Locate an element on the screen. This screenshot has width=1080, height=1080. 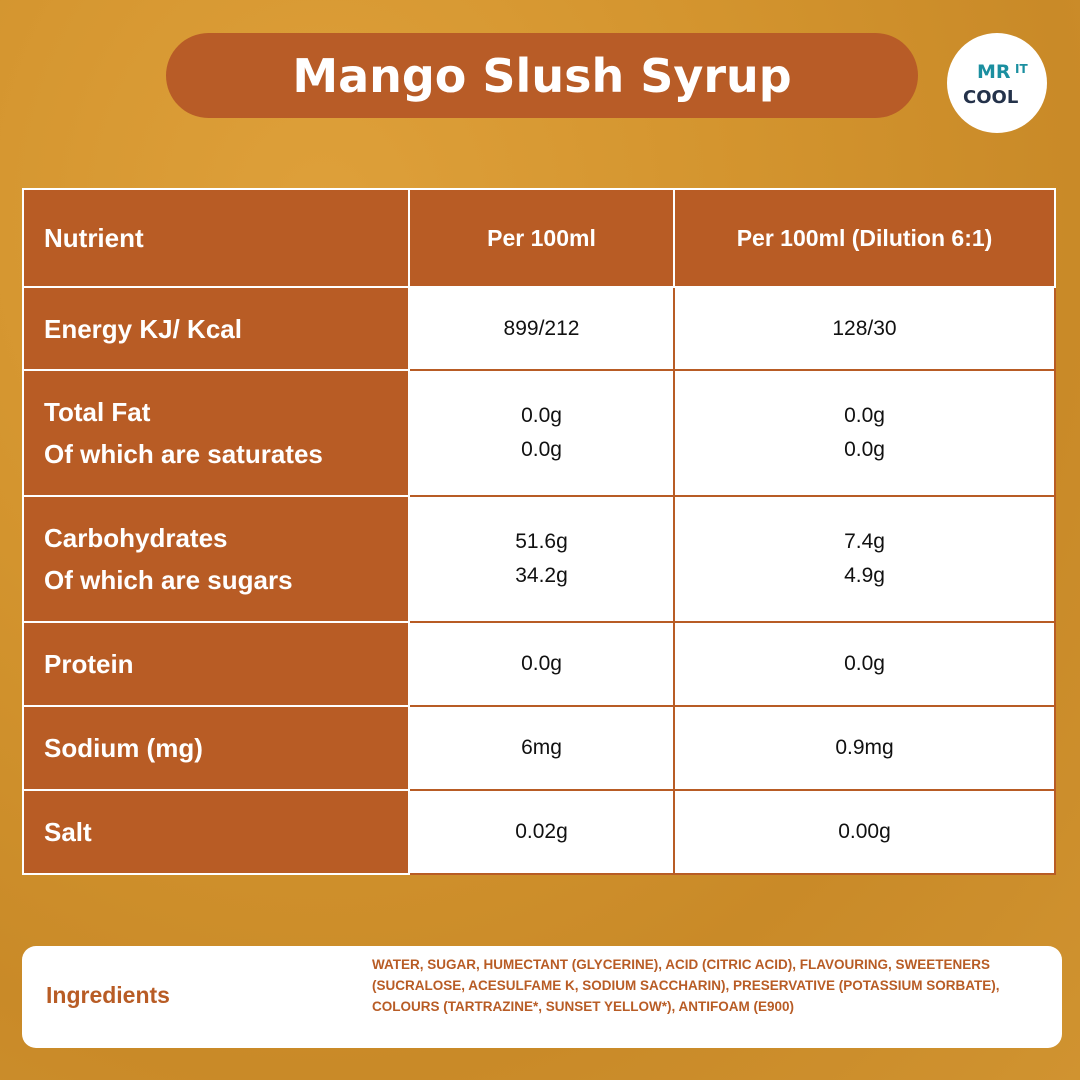
nutrient-label: Sodium (mg) is located at coordinates (123, 748).